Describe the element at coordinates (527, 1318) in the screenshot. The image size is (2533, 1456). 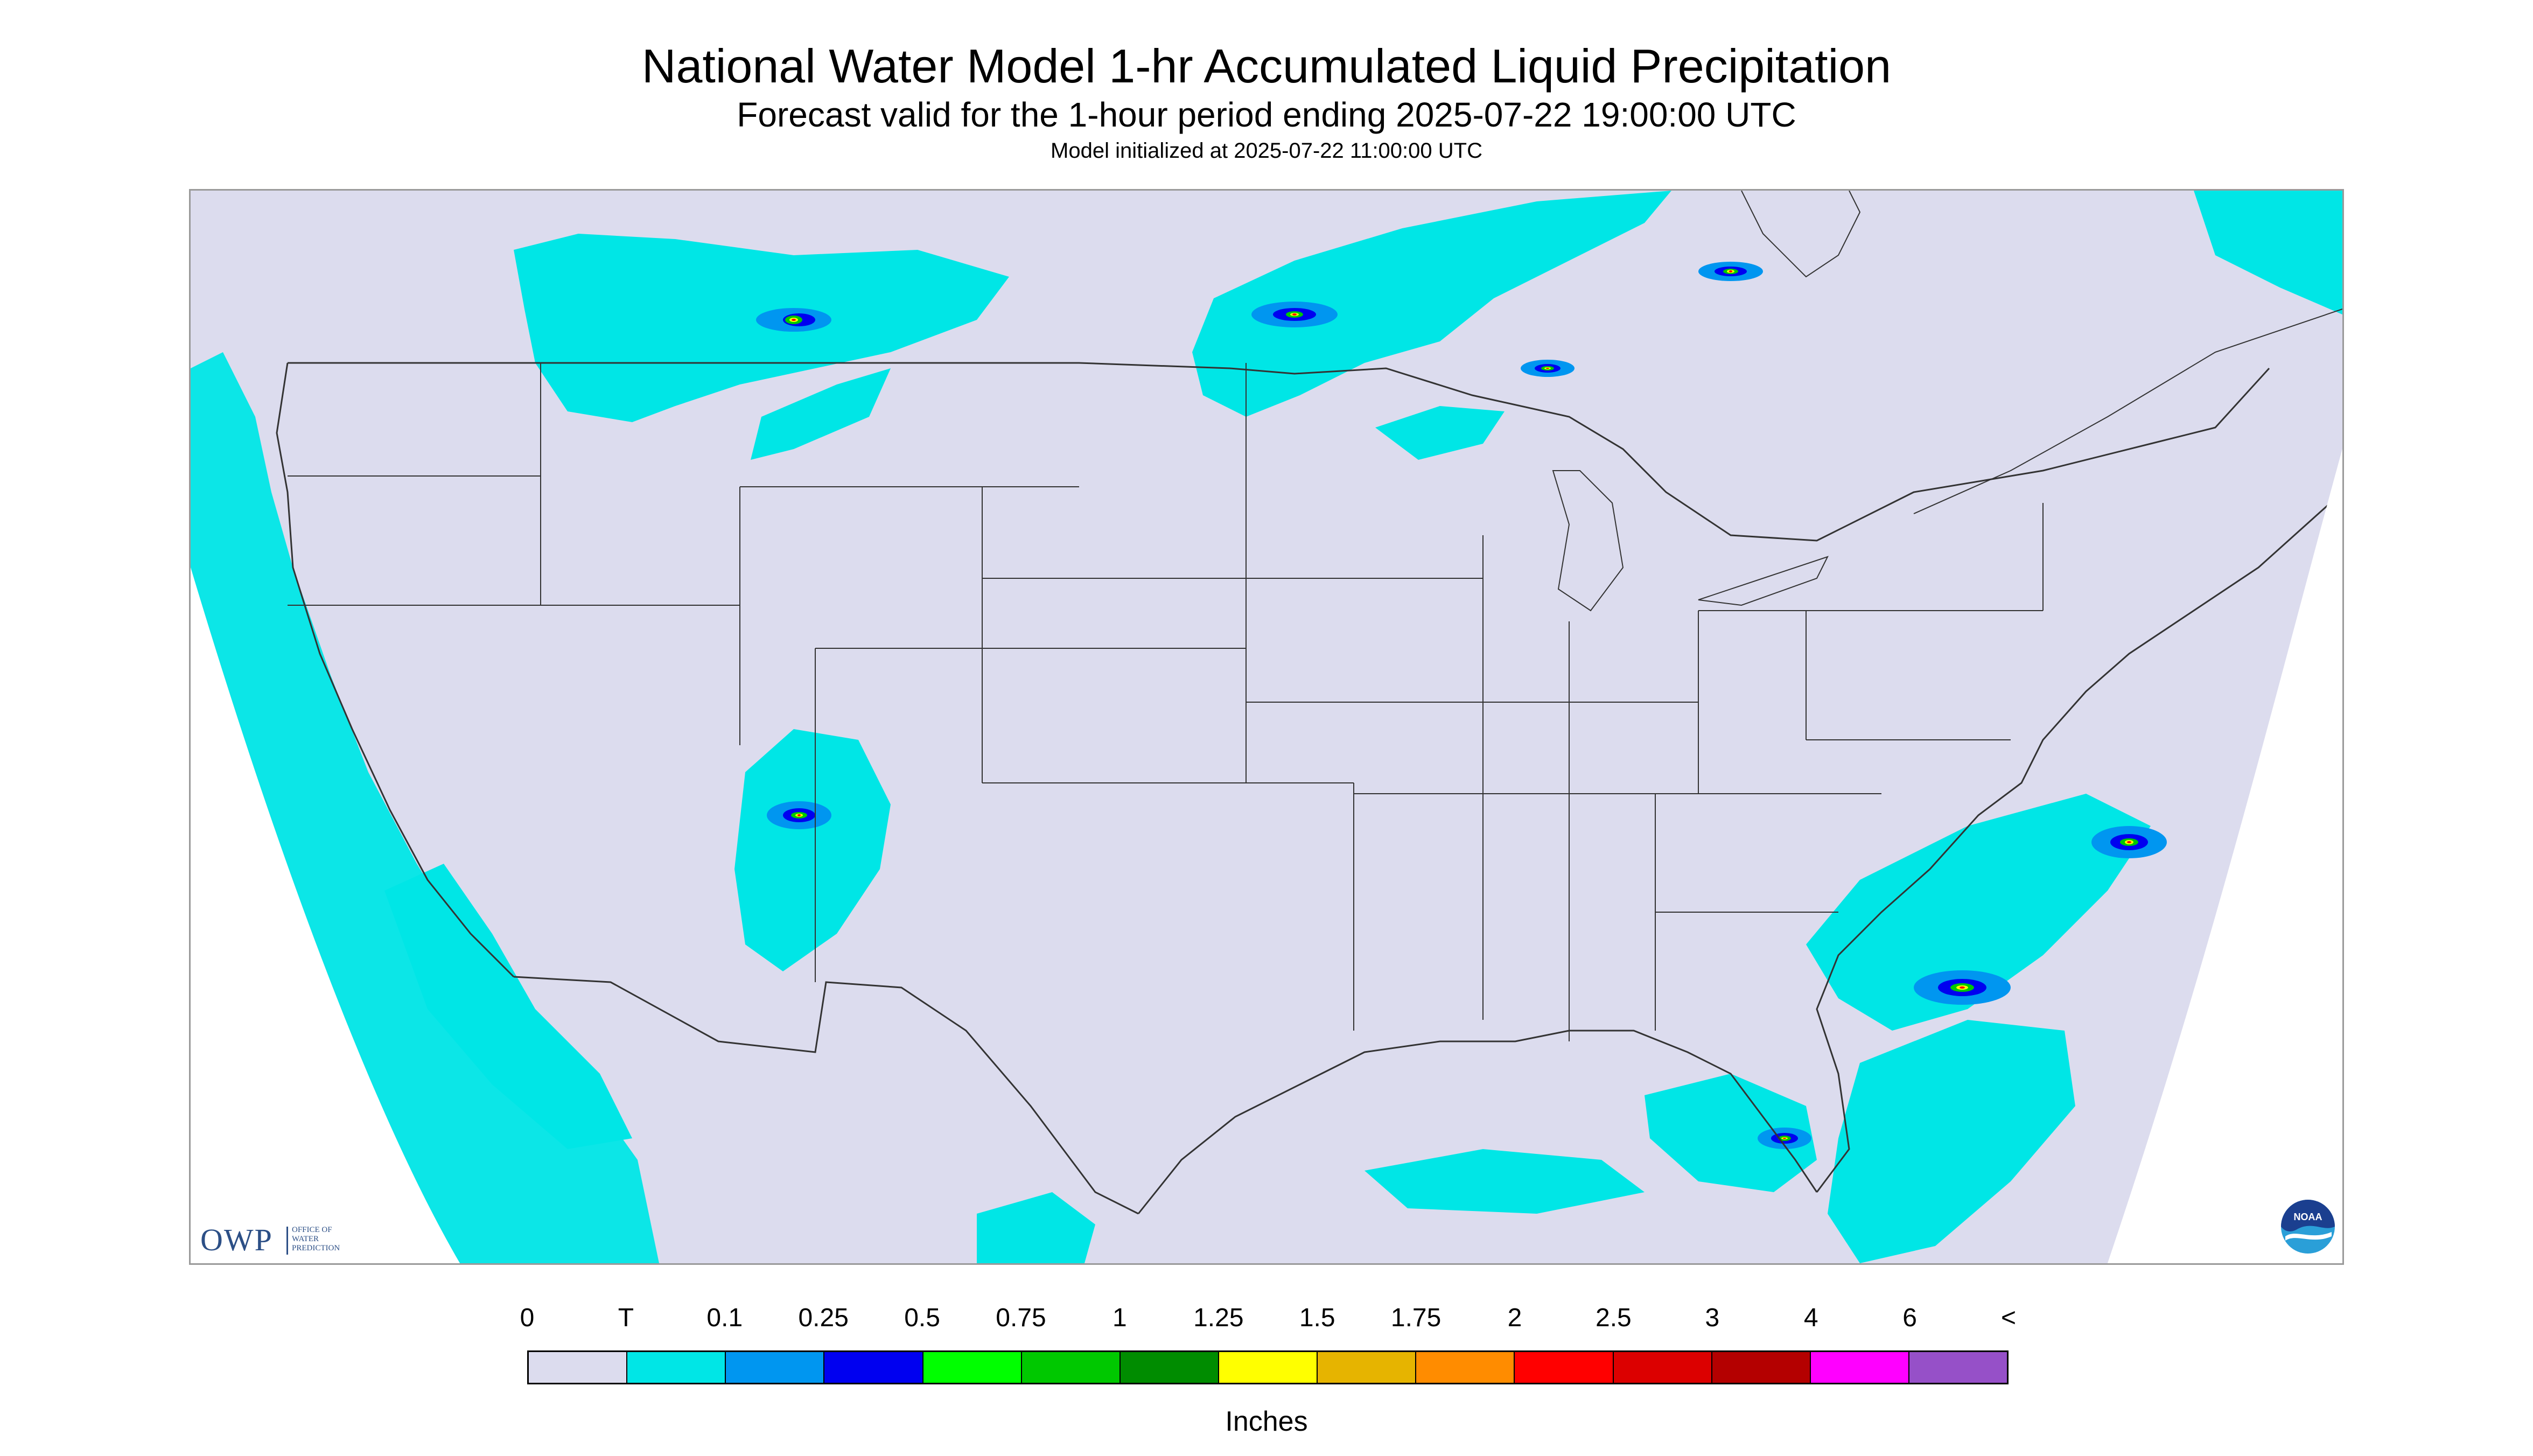
I see `legend-tick-label: 0` at that location.